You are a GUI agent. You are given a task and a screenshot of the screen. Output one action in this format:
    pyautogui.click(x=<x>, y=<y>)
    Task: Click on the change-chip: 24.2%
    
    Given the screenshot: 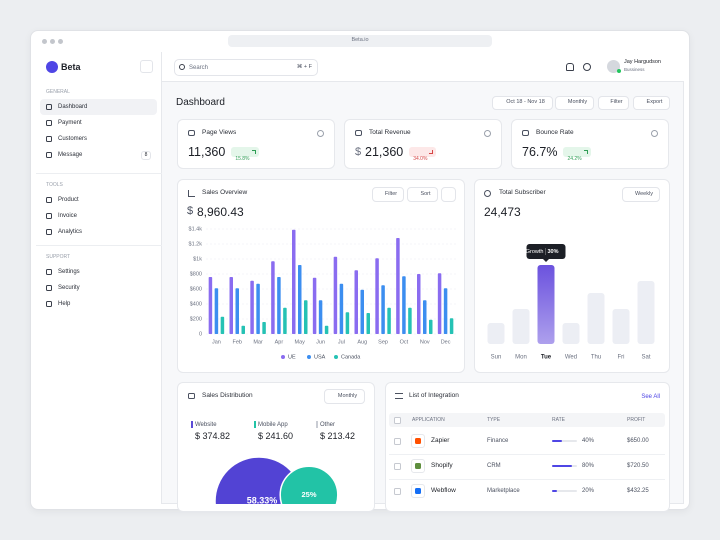 What is the action you would take?
    pyautogui.click(x=577, y=154)
    